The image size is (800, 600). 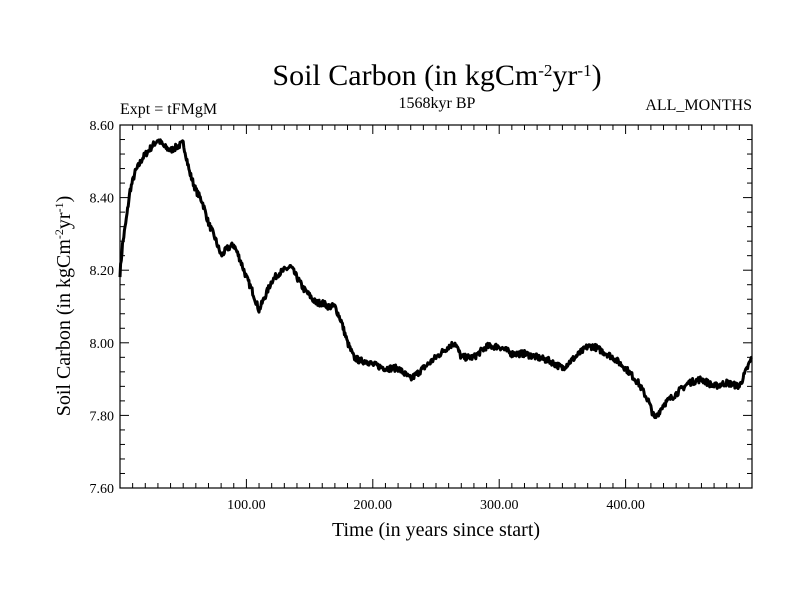 I want to click on x-tick-label: 400.00, so click(x=625, y=505).